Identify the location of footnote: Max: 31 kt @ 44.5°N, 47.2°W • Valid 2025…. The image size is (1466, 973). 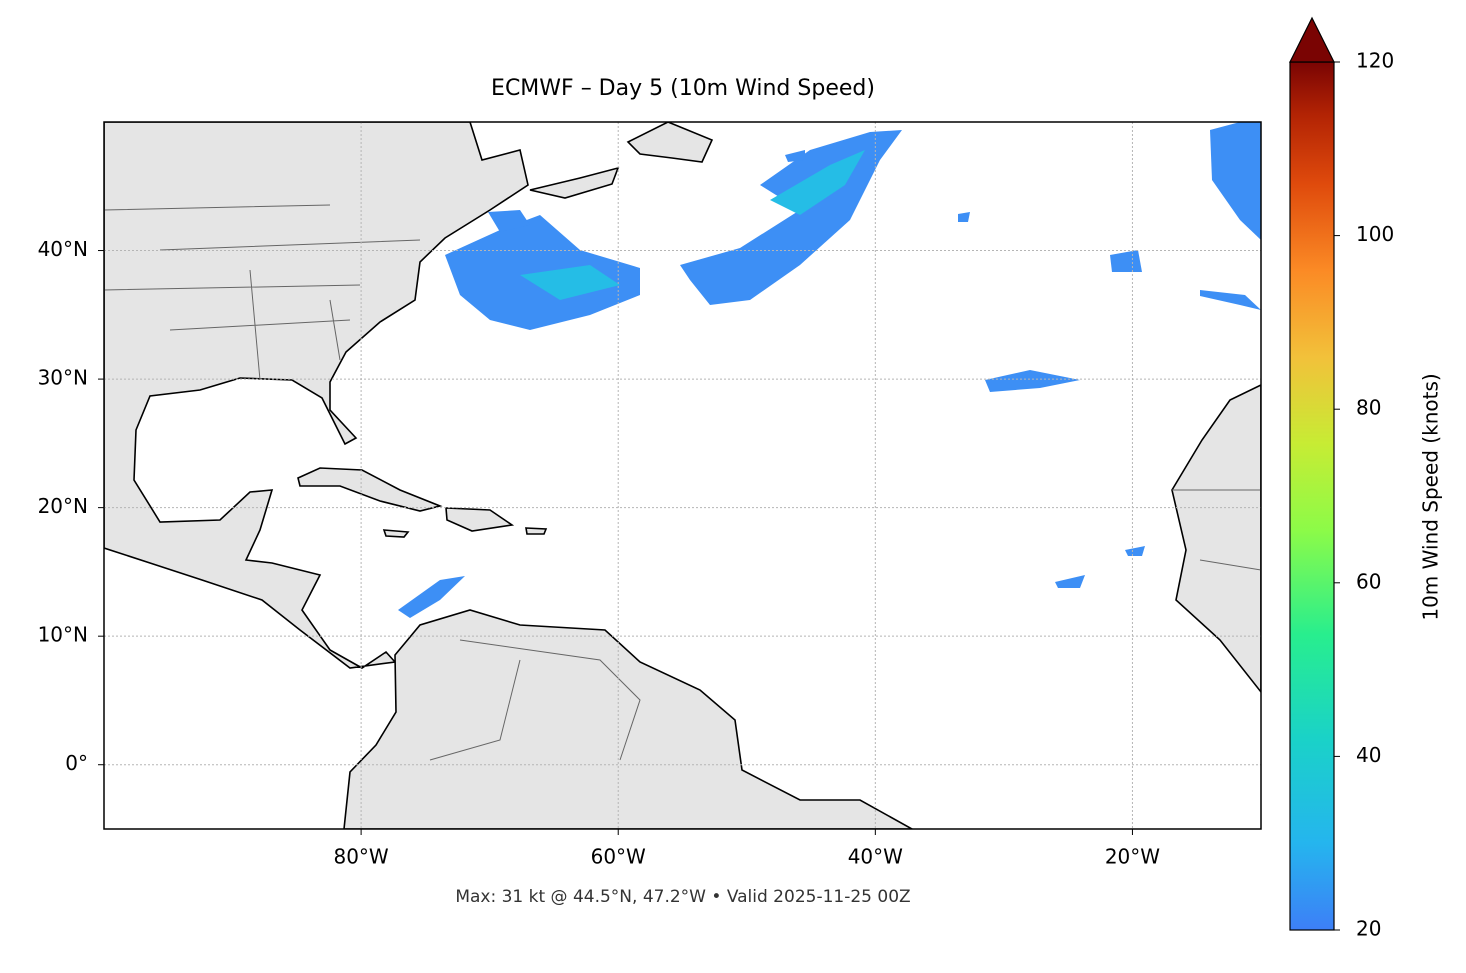
(682, 897).